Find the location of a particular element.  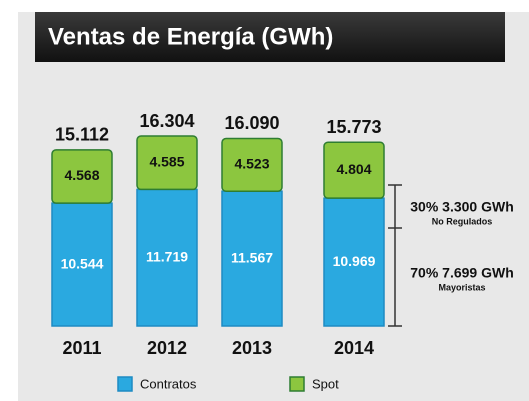

annotation: No Regulados is located at coordinates (462, 221).